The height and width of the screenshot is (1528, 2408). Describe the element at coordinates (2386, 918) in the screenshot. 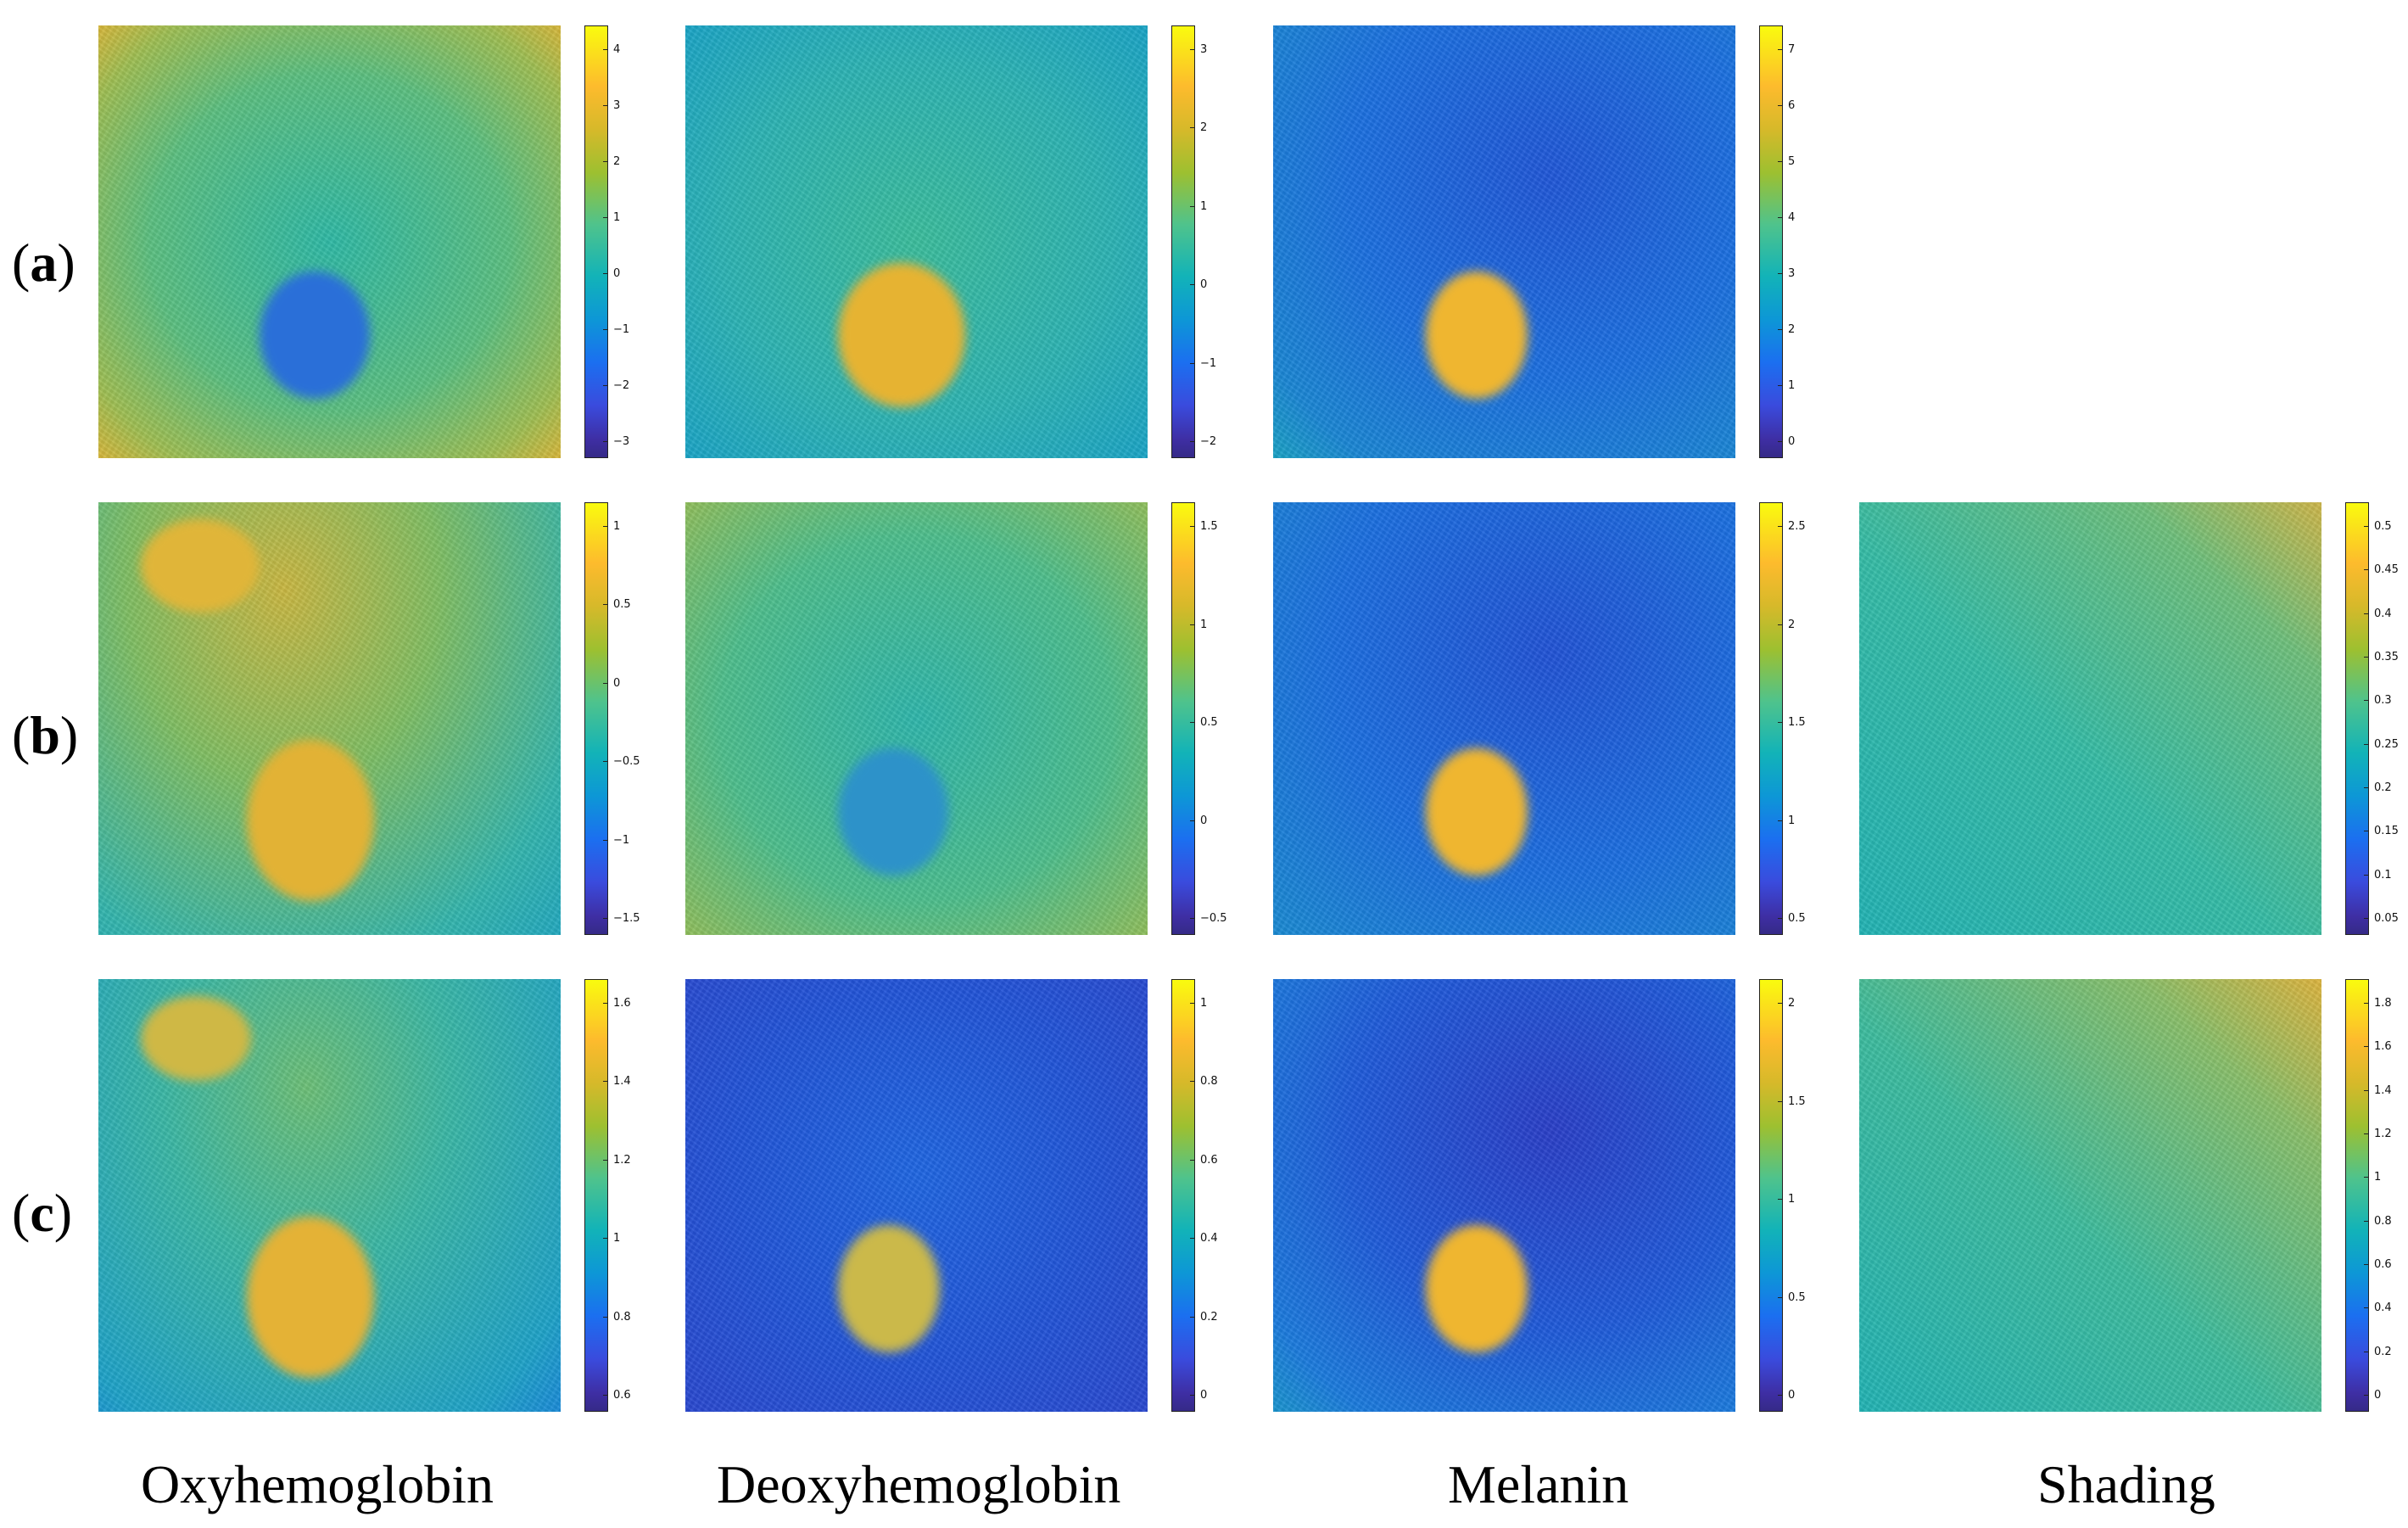

I see `colorbar-tick-label: 0.05` at that location.